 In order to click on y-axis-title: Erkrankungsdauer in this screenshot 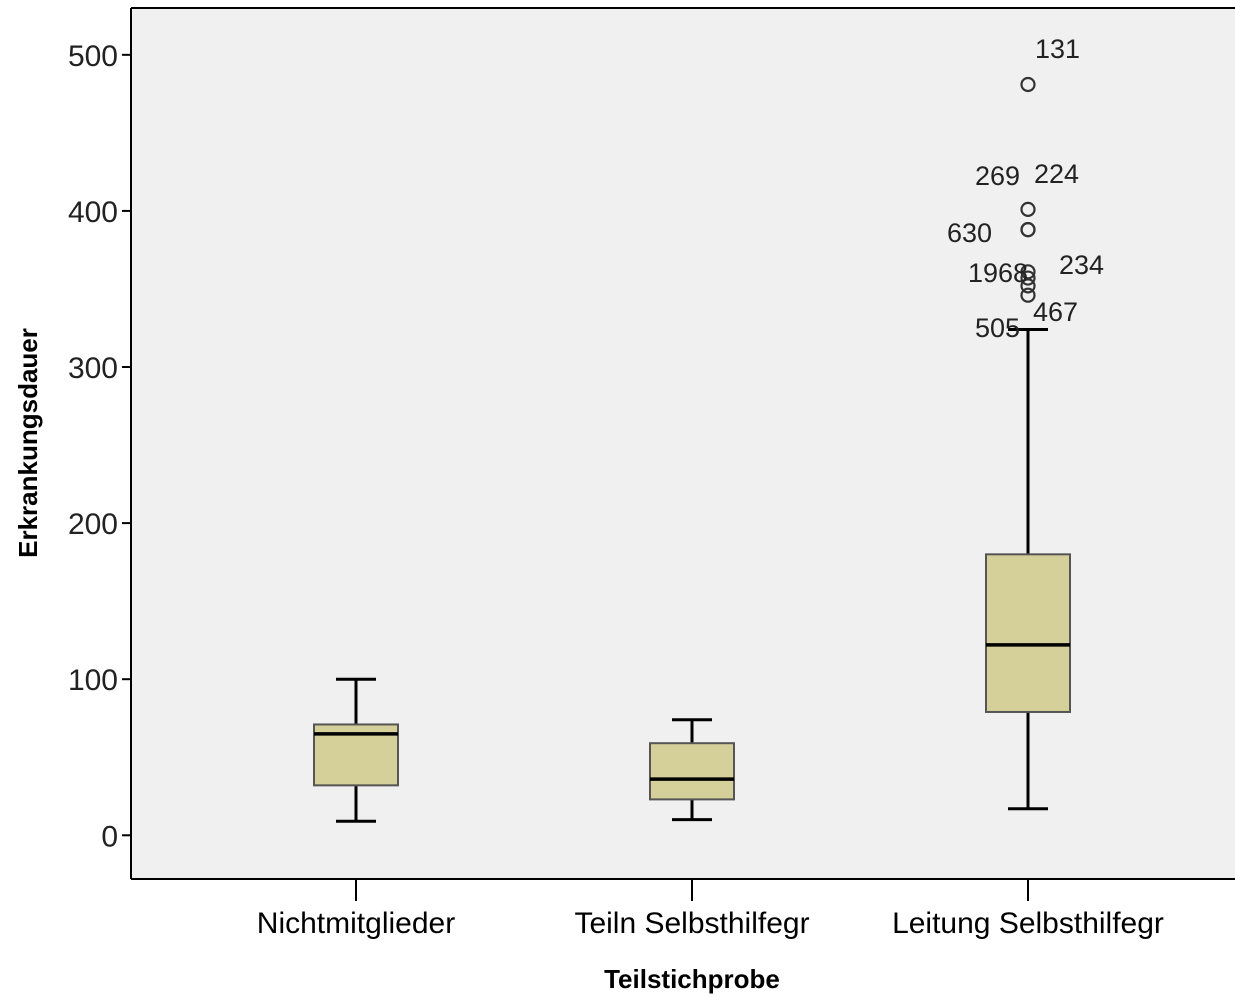, I will do `click(28, 443)`.